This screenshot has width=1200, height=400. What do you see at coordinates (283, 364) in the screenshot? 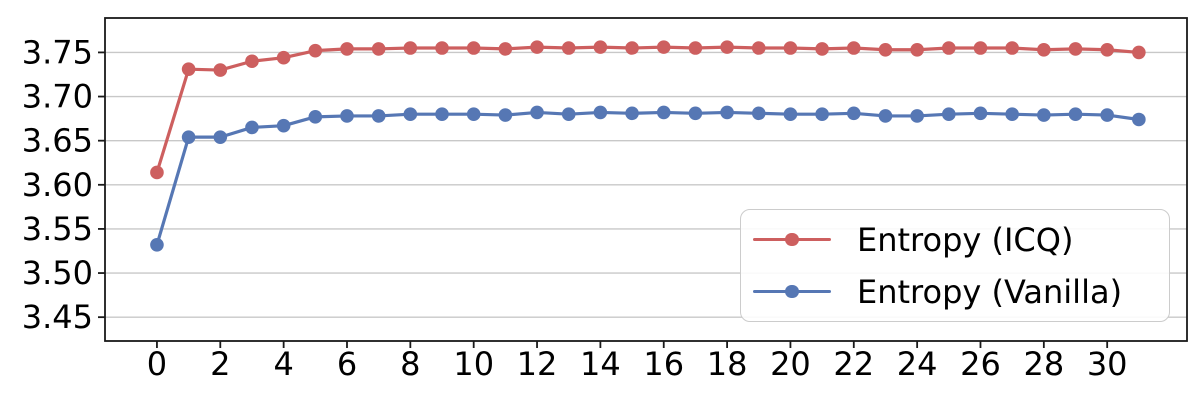
I see `x-tick-label: 4` at bounding box center [283, 364].